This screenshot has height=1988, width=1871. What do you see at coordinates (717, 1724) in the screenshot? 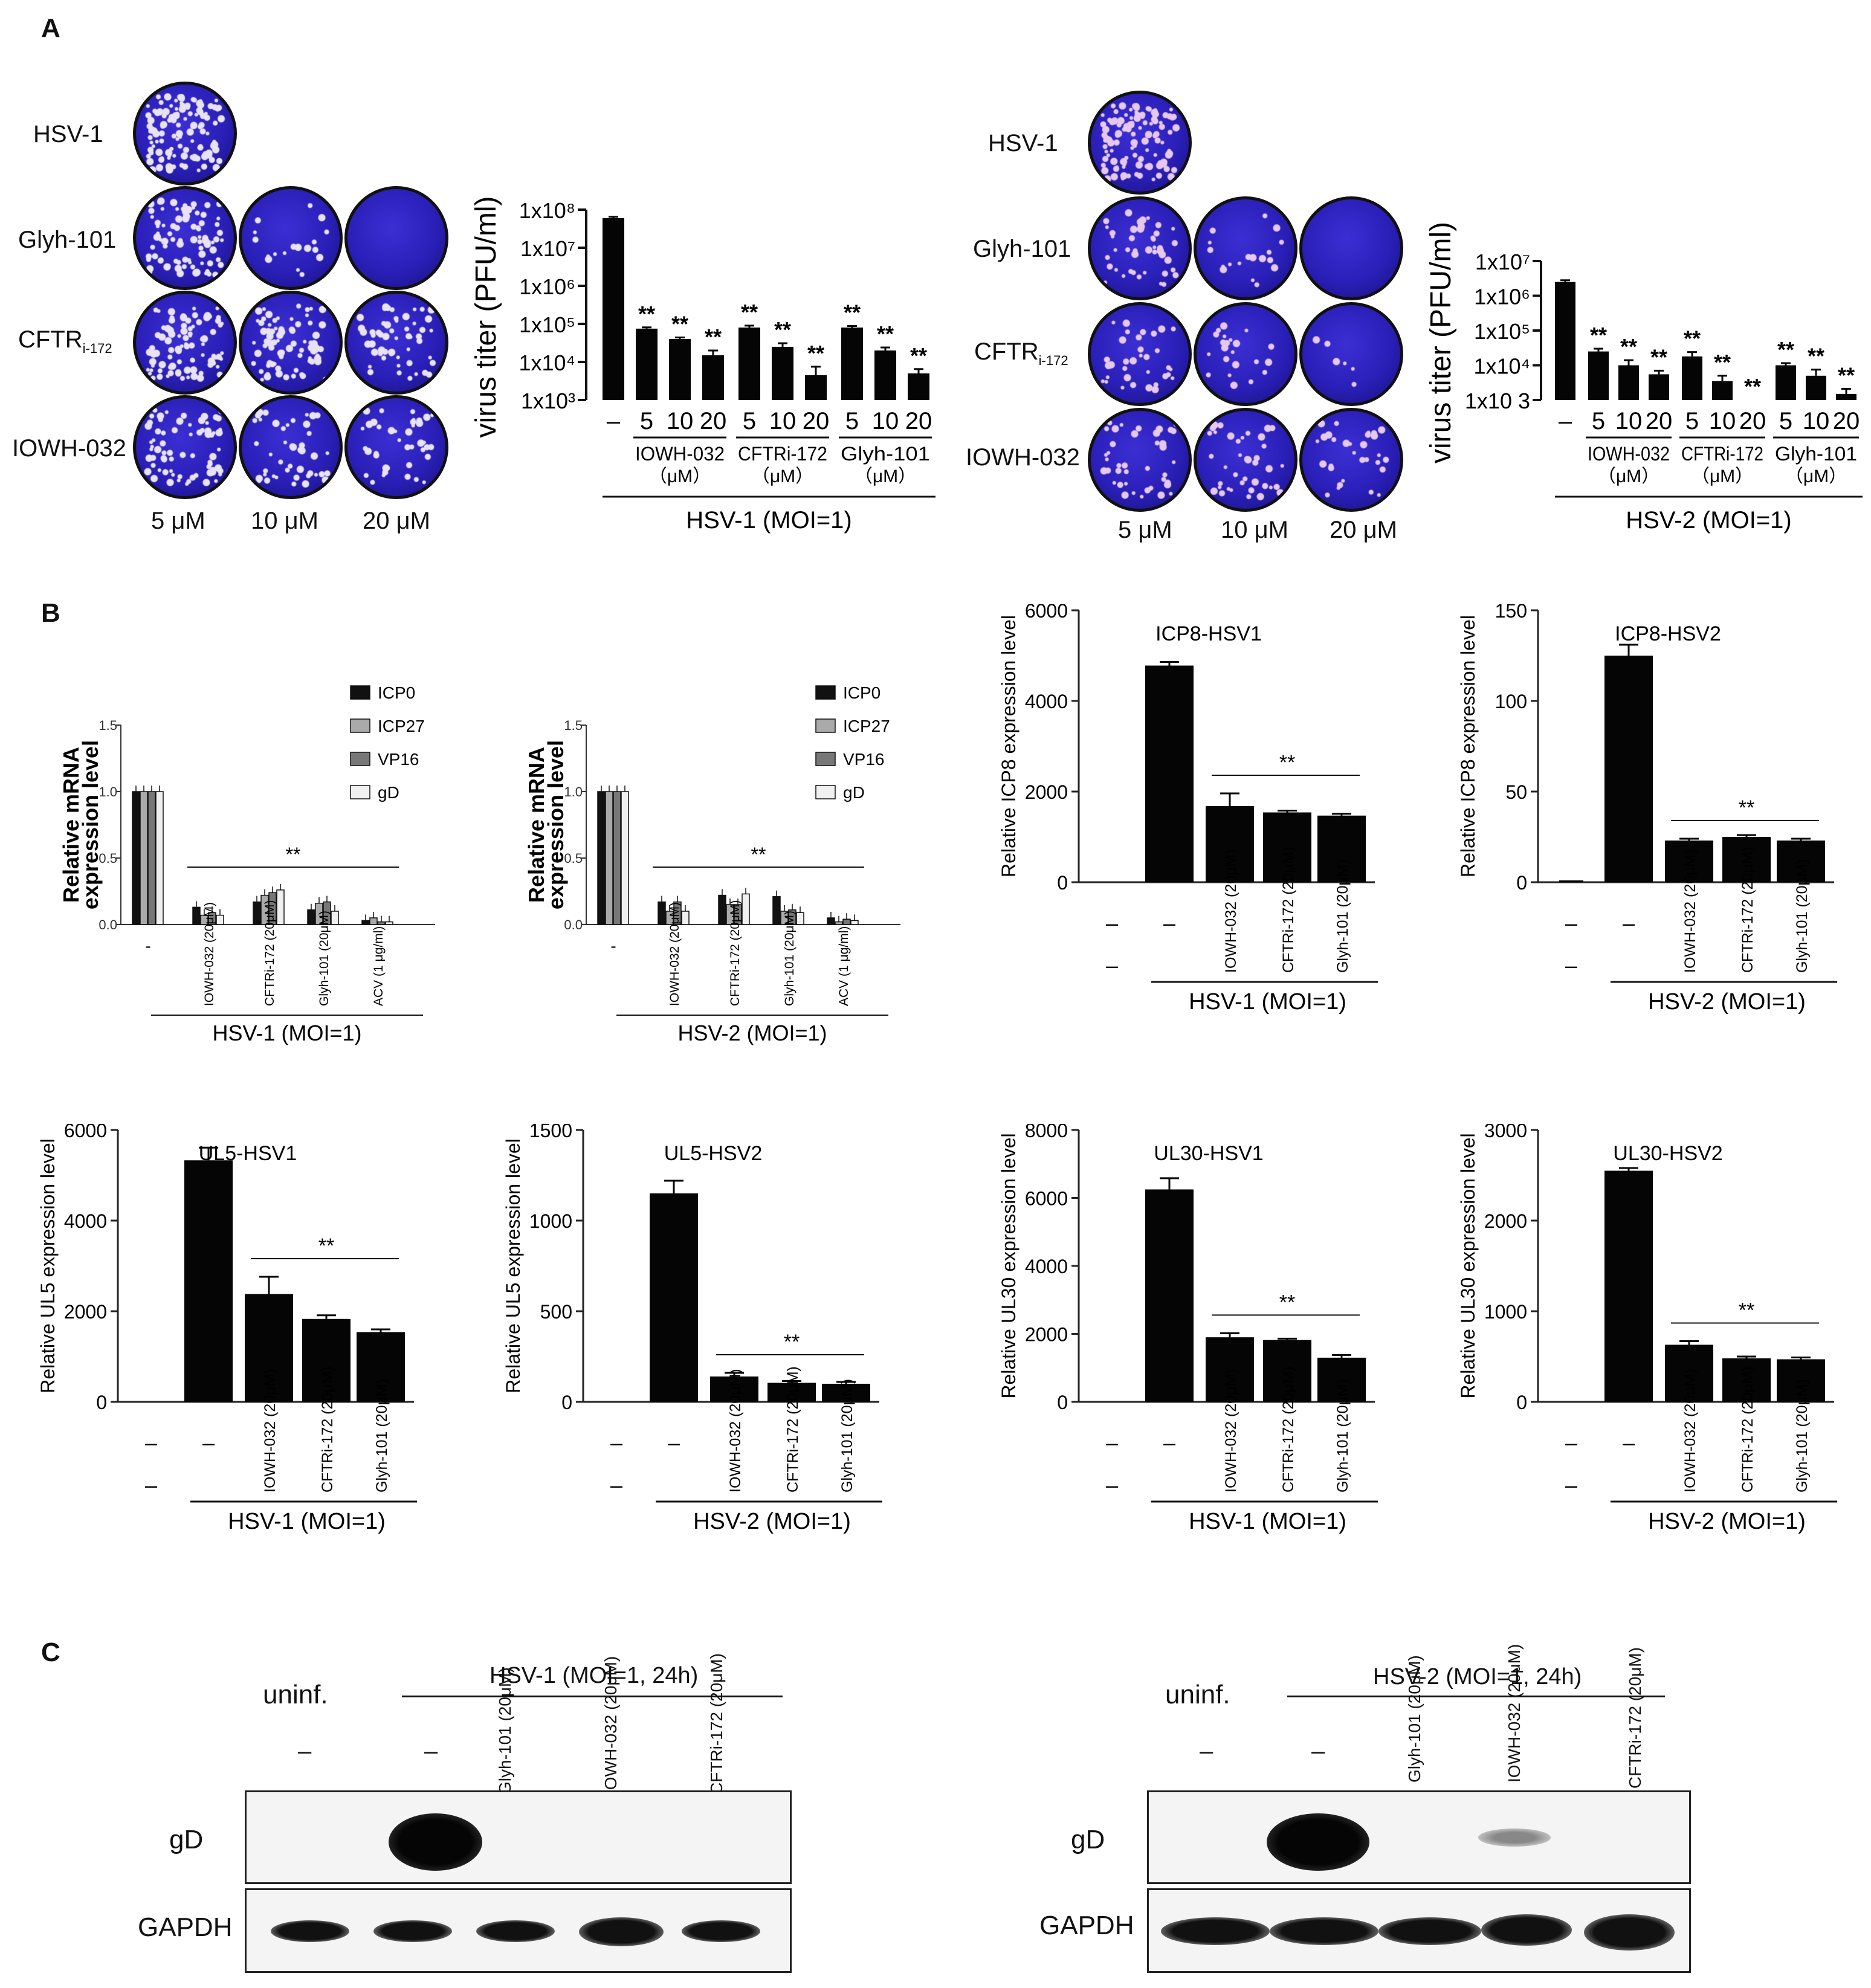
I see `lane-label: CFTRi-172 (20μM)` at bounding box center [717, 1724].